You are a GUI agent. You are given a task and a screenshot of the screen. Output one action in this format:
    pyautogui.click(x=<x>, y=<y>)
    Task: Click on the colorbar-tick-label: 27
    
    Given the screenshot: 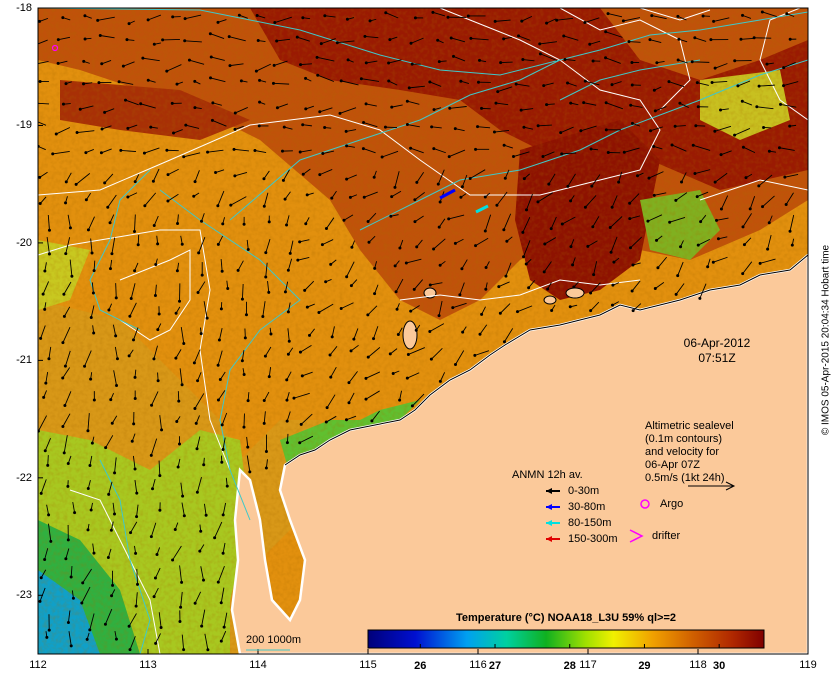 What is the action you would take?
    pyautogui.click(x=495, y=666)
    